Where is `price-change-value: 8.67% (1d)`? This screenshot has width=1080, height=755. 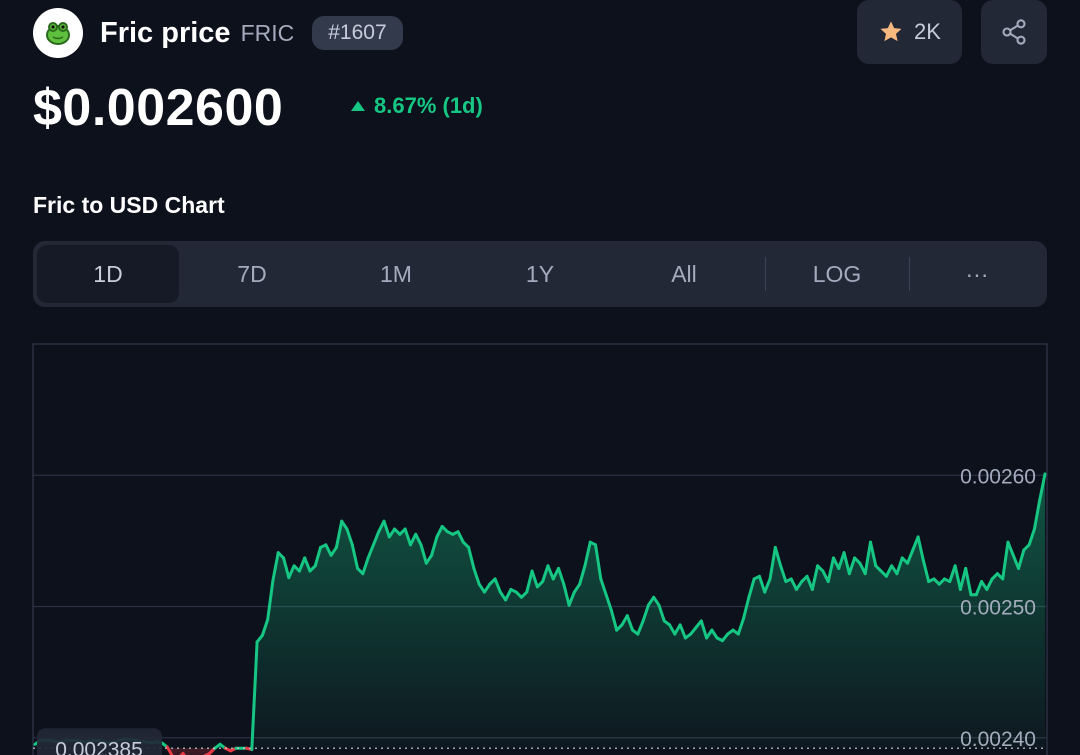
price-change-value: 8.67% (1d) is located at coordinates (428, 105).